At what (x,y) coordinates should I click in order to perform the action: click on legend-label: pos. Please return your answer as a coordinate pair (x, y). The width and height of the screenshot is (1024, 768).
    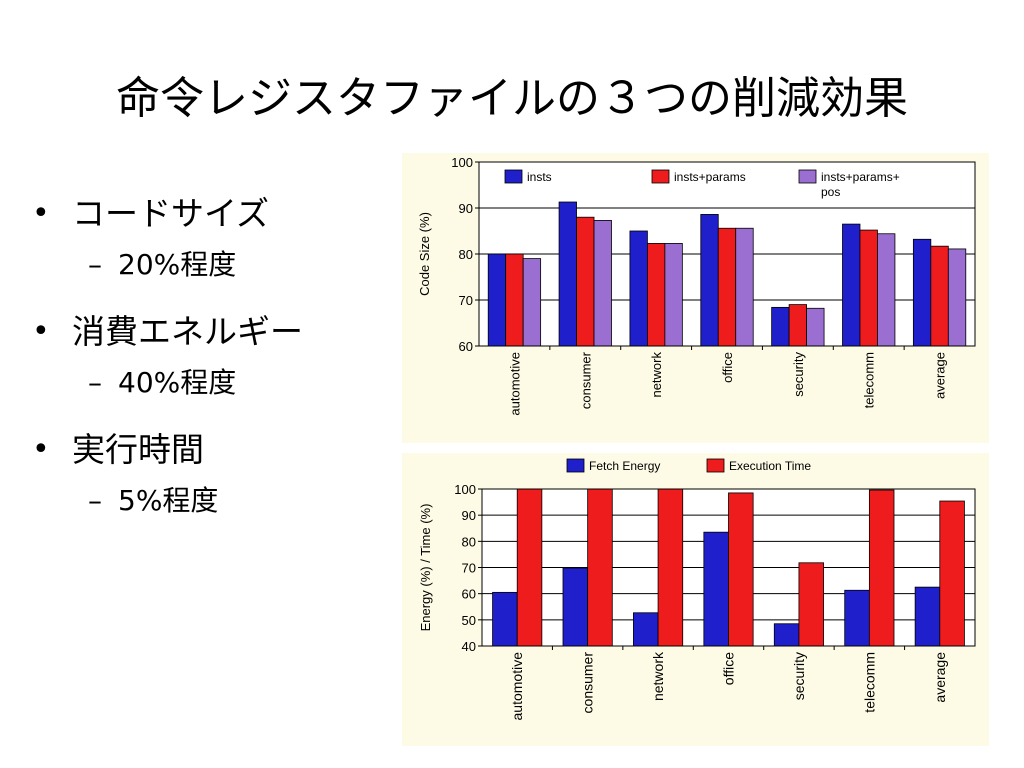
    Looking at the image, I should click on (830, 192).